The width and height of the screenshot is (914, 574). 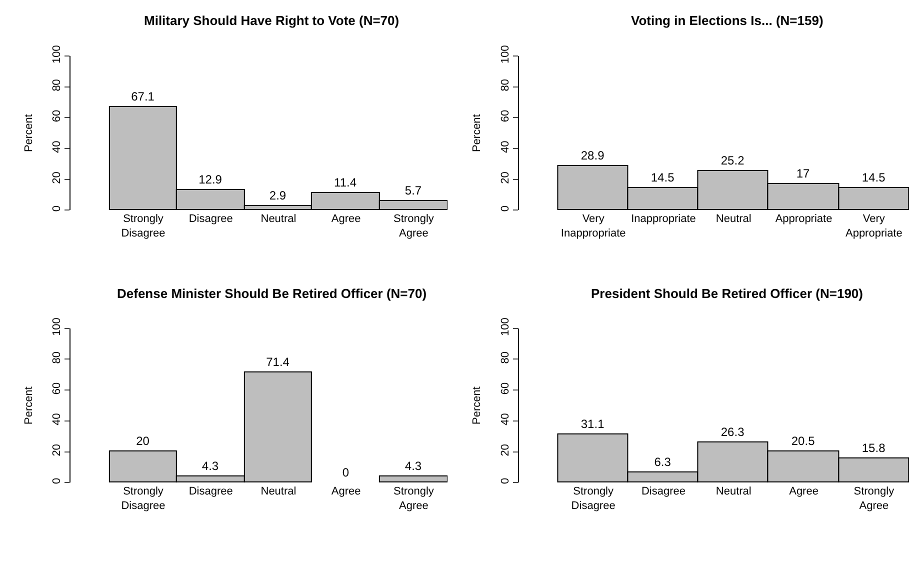 I want to click on x-tick-label: Very Appropriate, so click(x=873, y=226).